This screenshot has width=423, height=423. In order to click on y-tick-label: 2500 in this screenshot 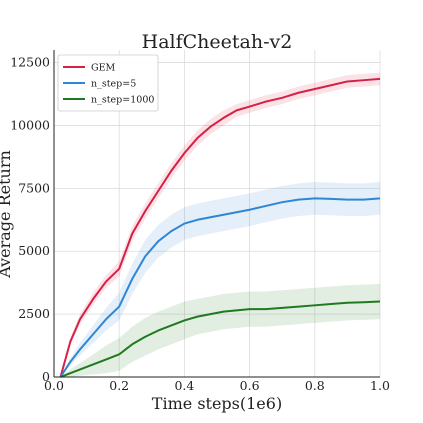, I will do `click(34, 313)`.